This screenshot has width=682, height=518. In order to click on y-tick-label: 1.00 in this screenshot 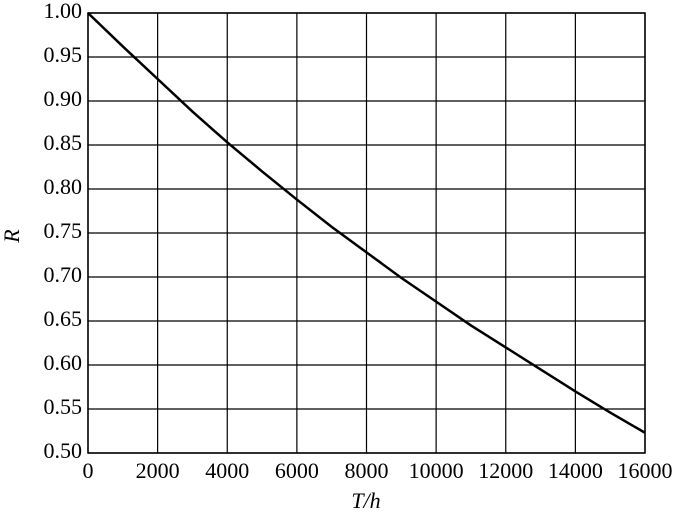, I will do `click(63, 11)`.